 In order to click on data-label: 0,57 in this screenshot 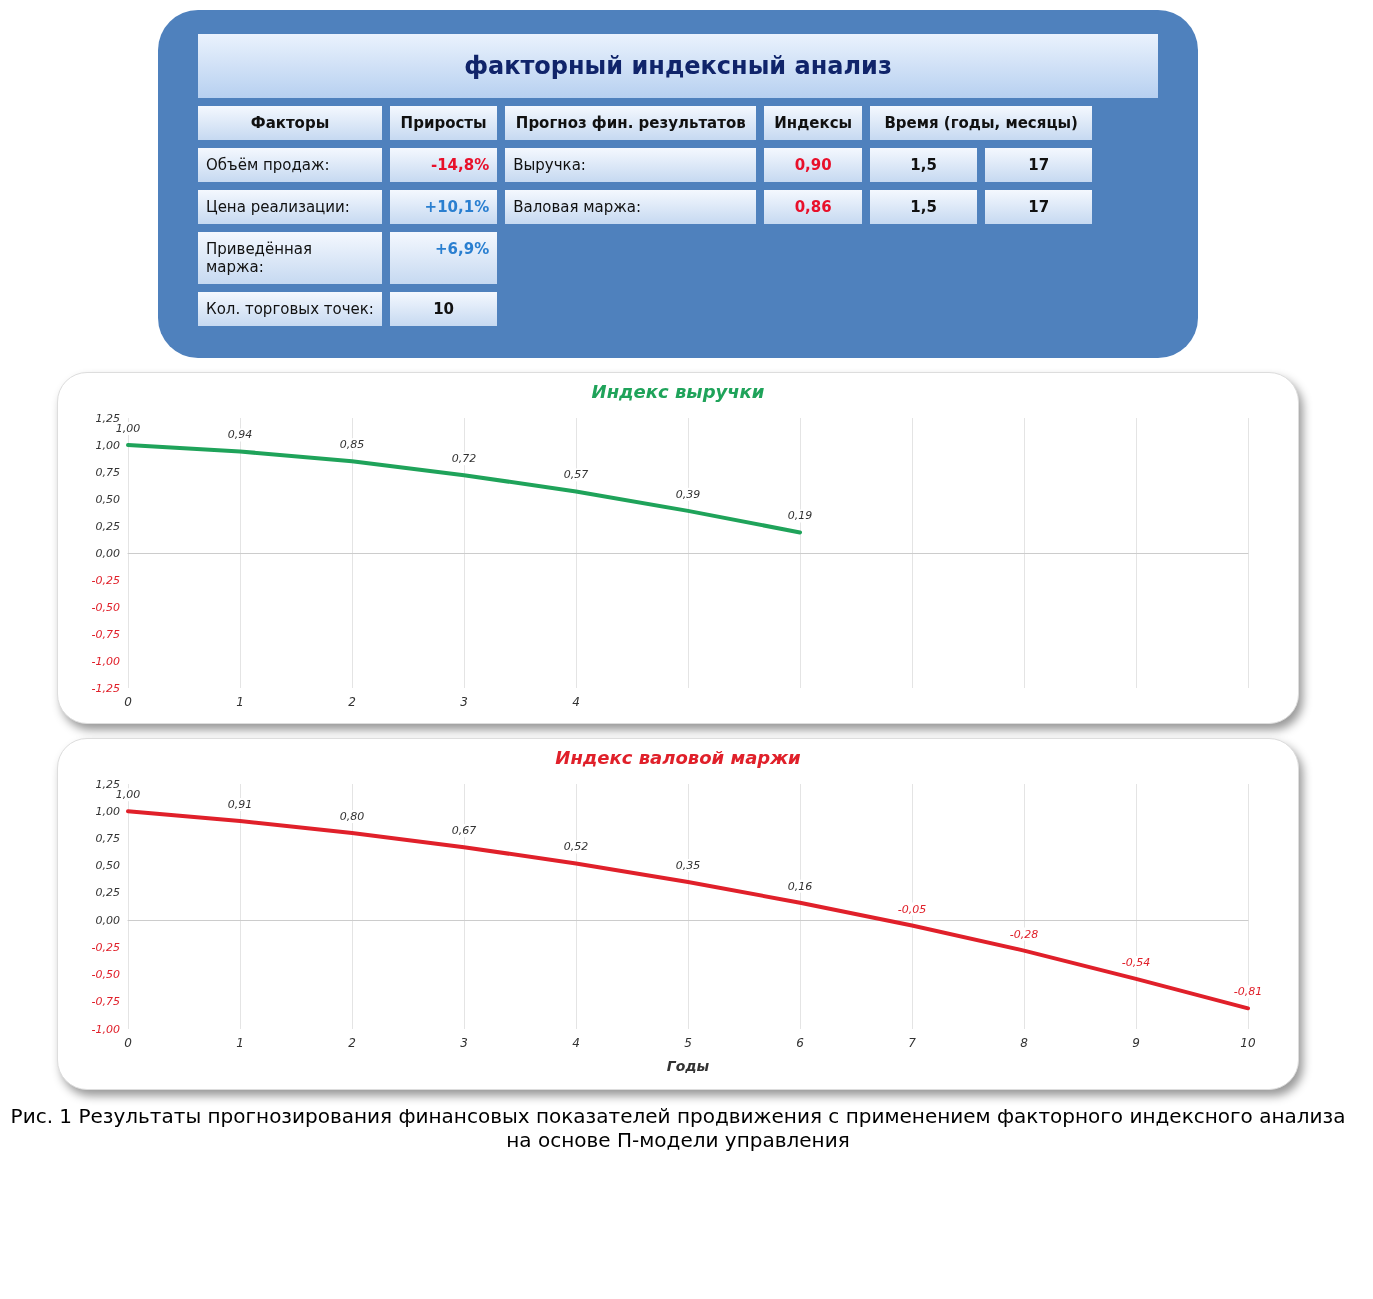, I will do `click(576, 475)`.